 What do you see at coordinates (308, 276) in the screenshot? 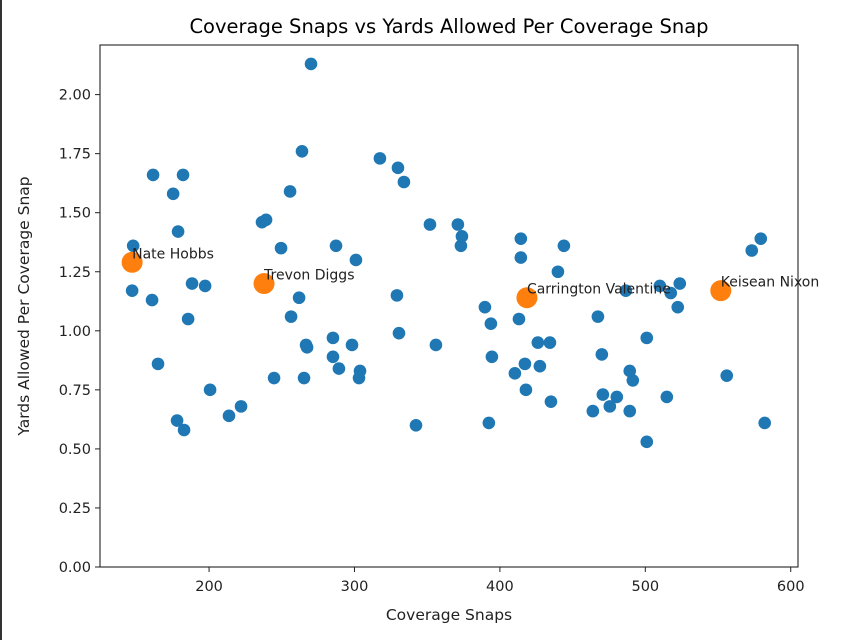
I see `point-annotation: Trevon Diggs` at bounding box center [308, 276].